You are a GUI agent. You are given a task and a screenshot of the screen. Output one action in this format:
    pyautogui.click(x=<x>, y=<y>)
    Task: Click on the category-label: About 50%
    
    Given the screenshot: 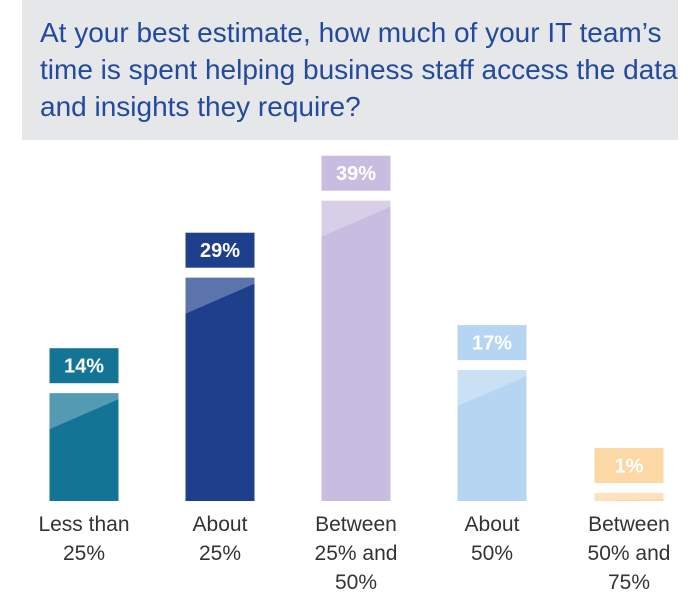 What is the action you would take?
    pyautogui.click(x=492, y=539)
    